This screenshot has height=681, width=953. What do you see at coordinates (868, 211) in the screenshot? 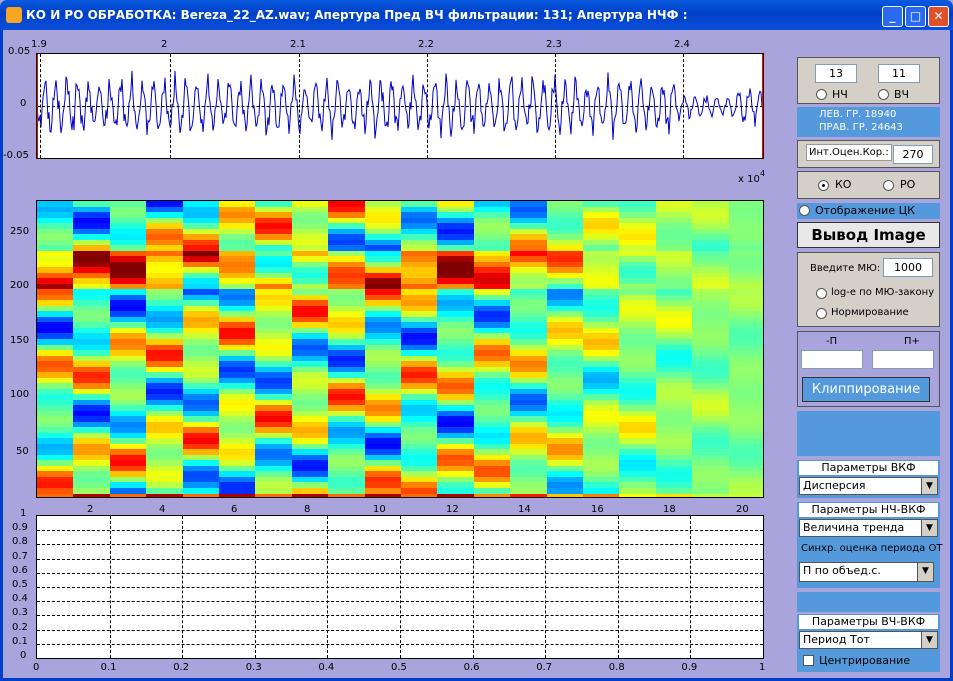
I see `display-ck-row: Отображение ЦК` at bounding box center [868, 211].